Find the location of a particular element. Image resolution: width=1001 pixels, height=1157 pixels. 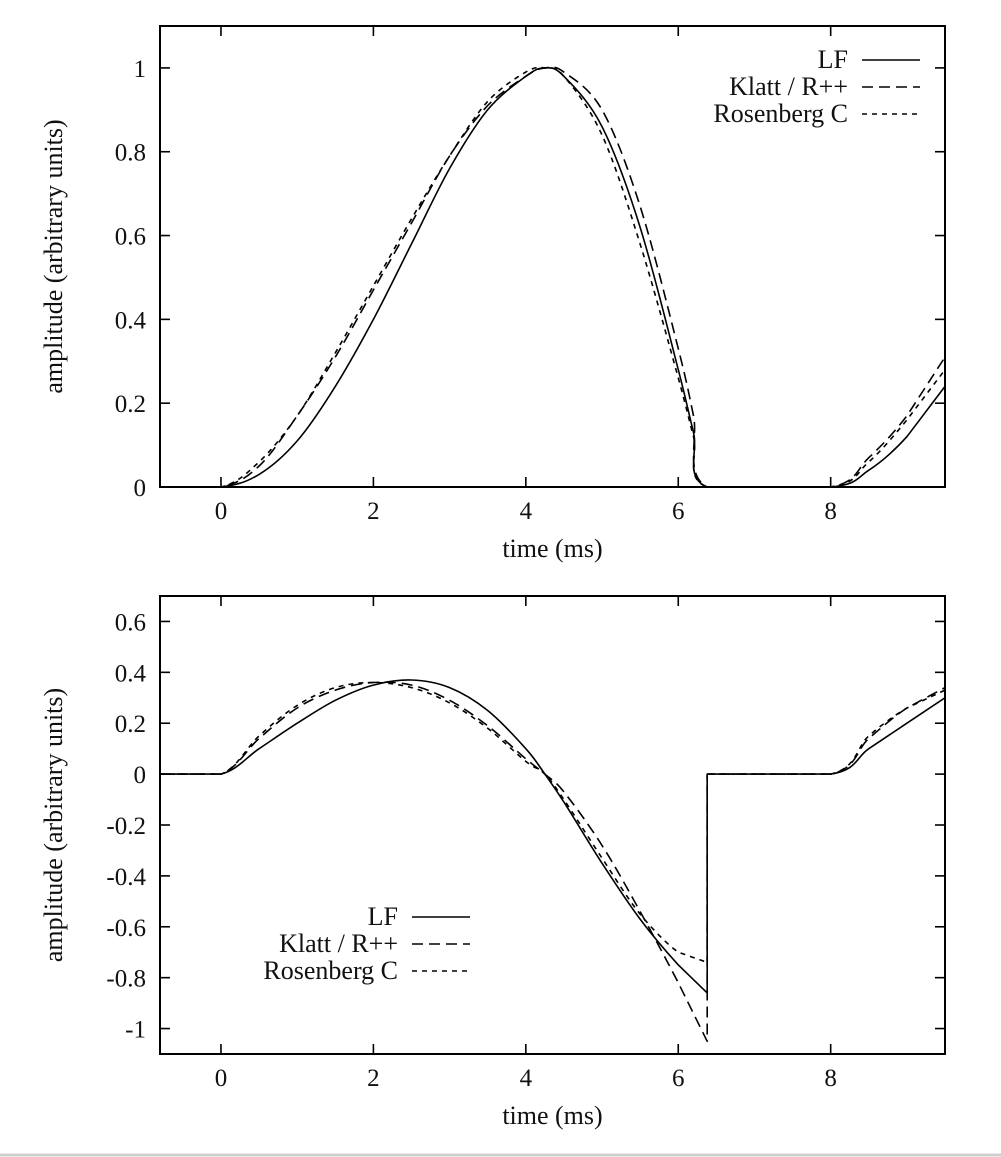

y-tick-label: -1 is located at coordinates (135, 1030).